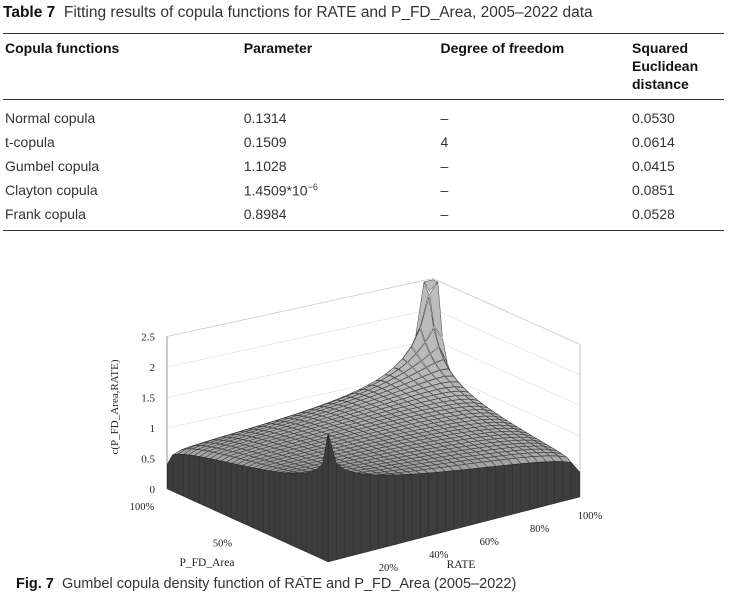 The image size is (744, 601). What do you see at coordinates (275, 190) in the screenshot?
I see `param-base: 1.4509*10` at bounding box center [275, 190].